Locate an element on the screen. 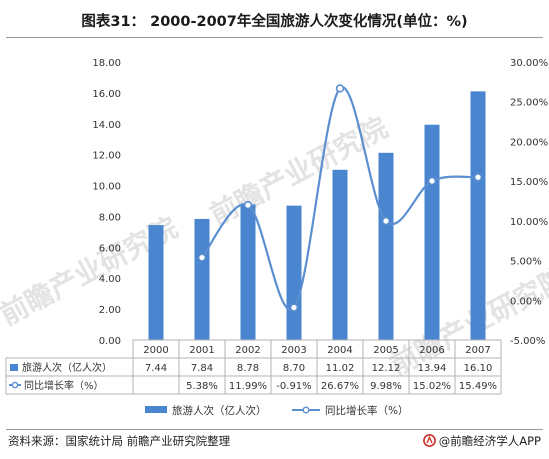 This screenshot has width=549, height=459. data-label-visitors: 16.10 is located at coordinates (478, 368).